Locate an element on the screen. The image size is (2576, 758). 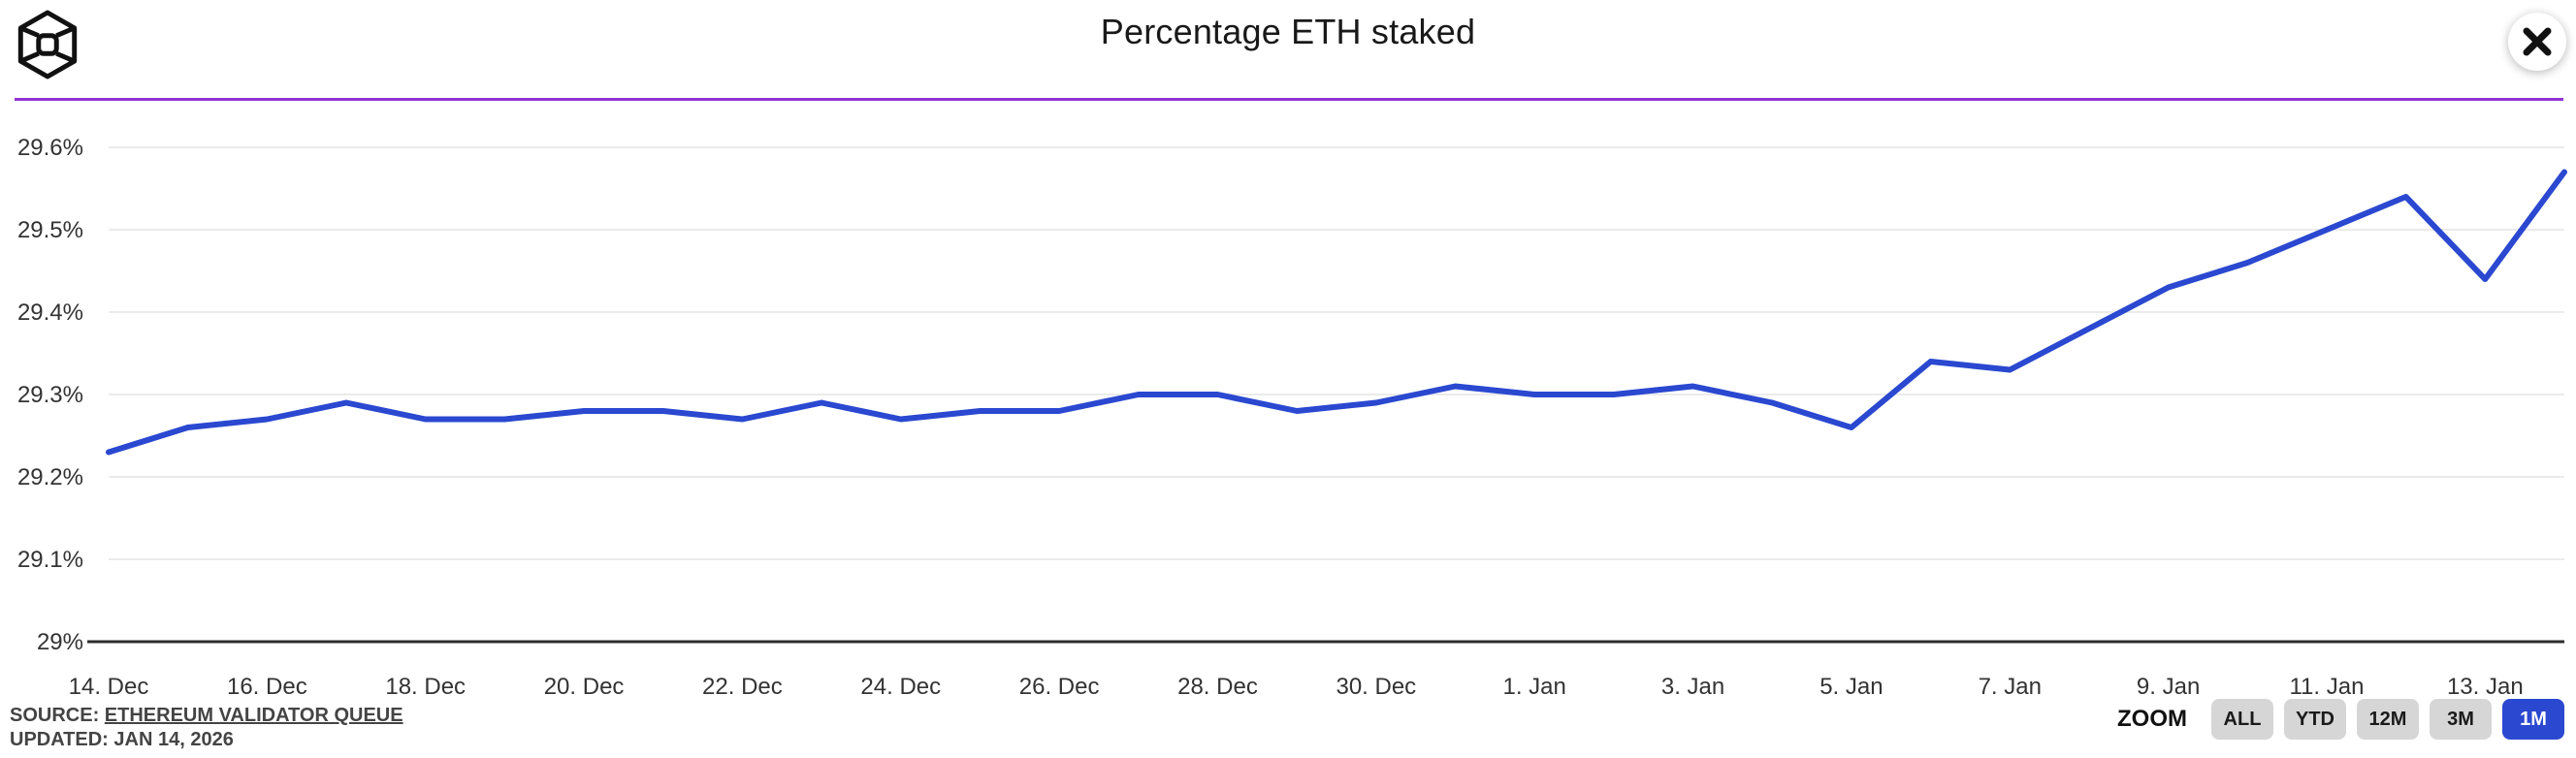
zoom-button-3m: 3M is located at coordinates (2461, 719).